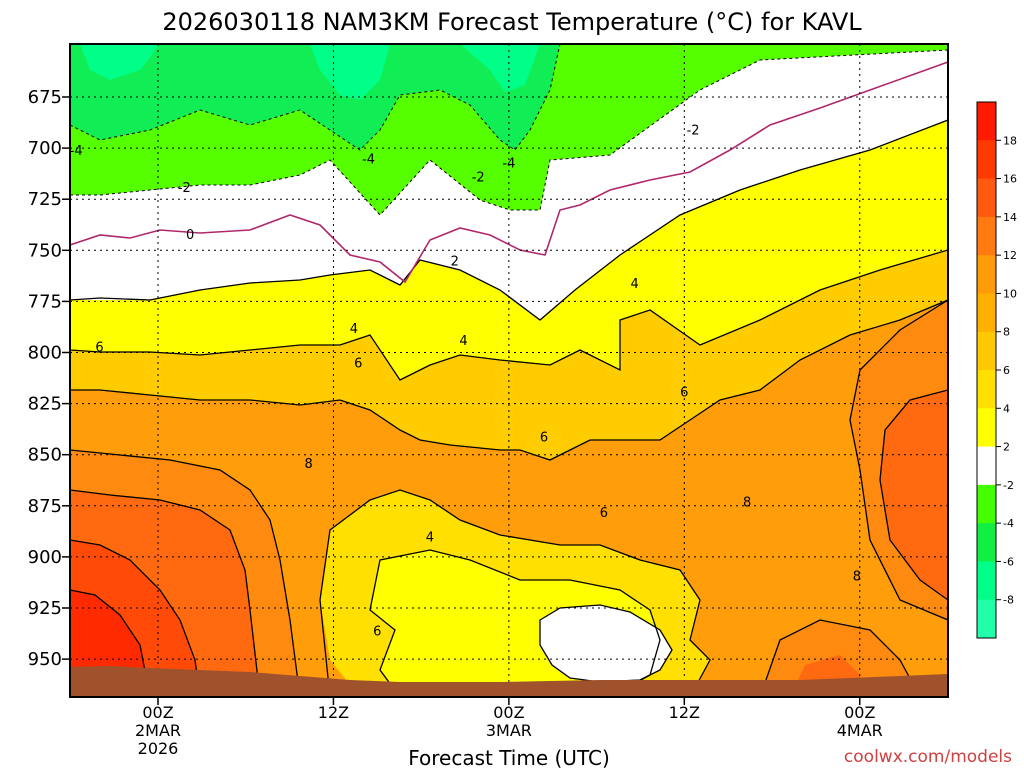  I want to click on y-tick-label: 875, so click(45, 506).